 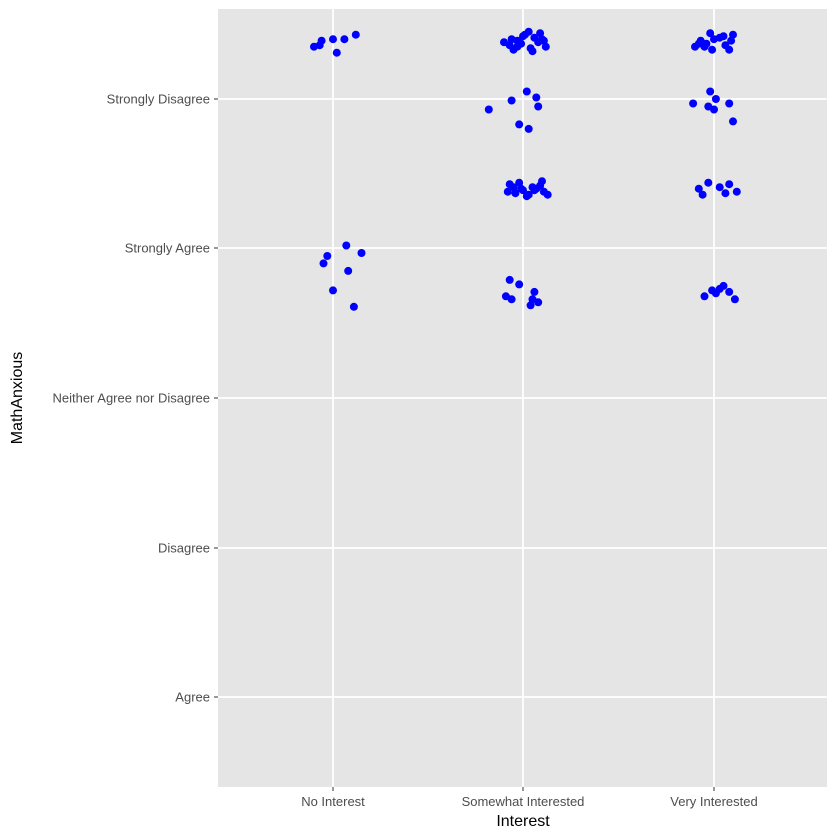 I want to click on y-tick-label: Neither Agree nor Disagree, so click(x=131, y=398).